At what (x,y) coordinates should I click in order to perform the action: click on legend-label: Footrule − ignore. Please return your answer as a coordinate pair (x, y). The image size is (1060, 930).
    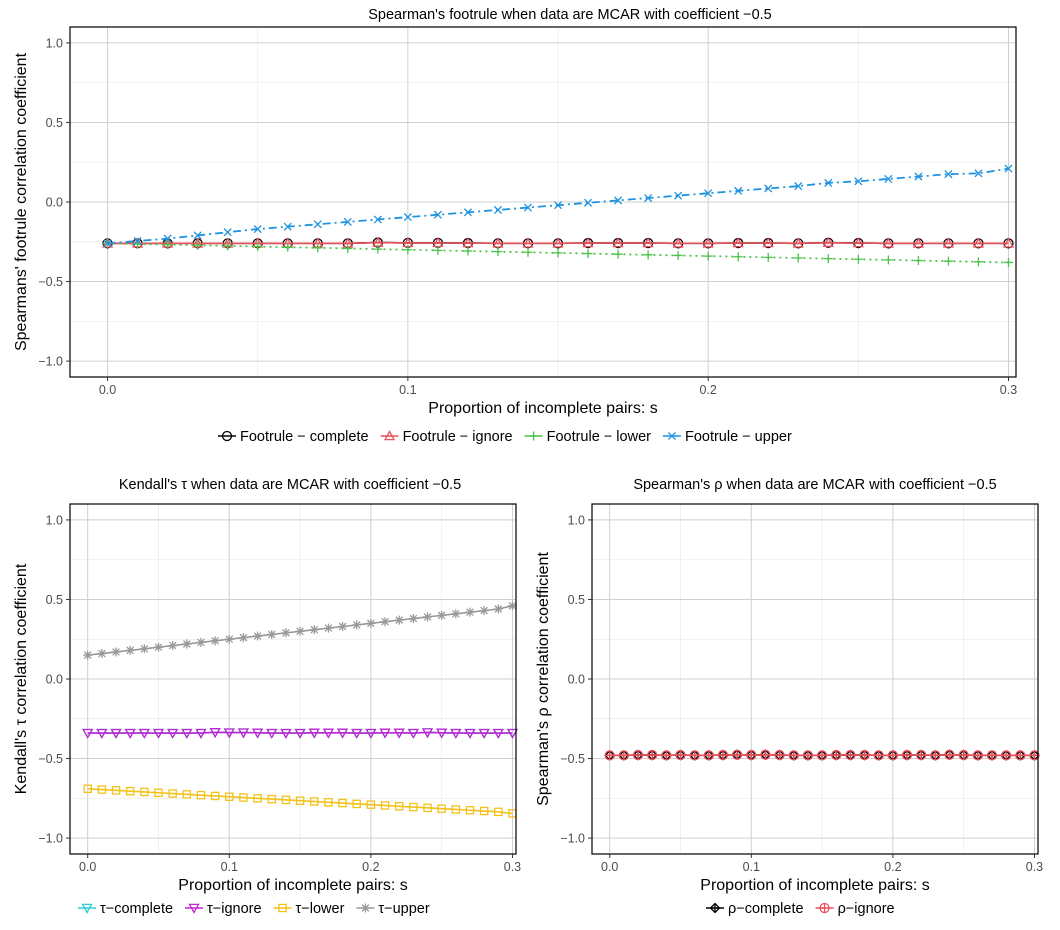
    Looking at the image, I should click on (458, 437).